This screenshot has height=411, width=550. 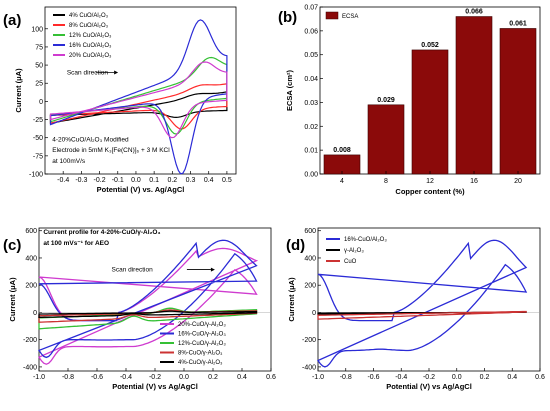 What do you see at coordinates (68, 377) in the screenshot?
I see `x-tick-label: -0.8` at bounding box center [68, 377].